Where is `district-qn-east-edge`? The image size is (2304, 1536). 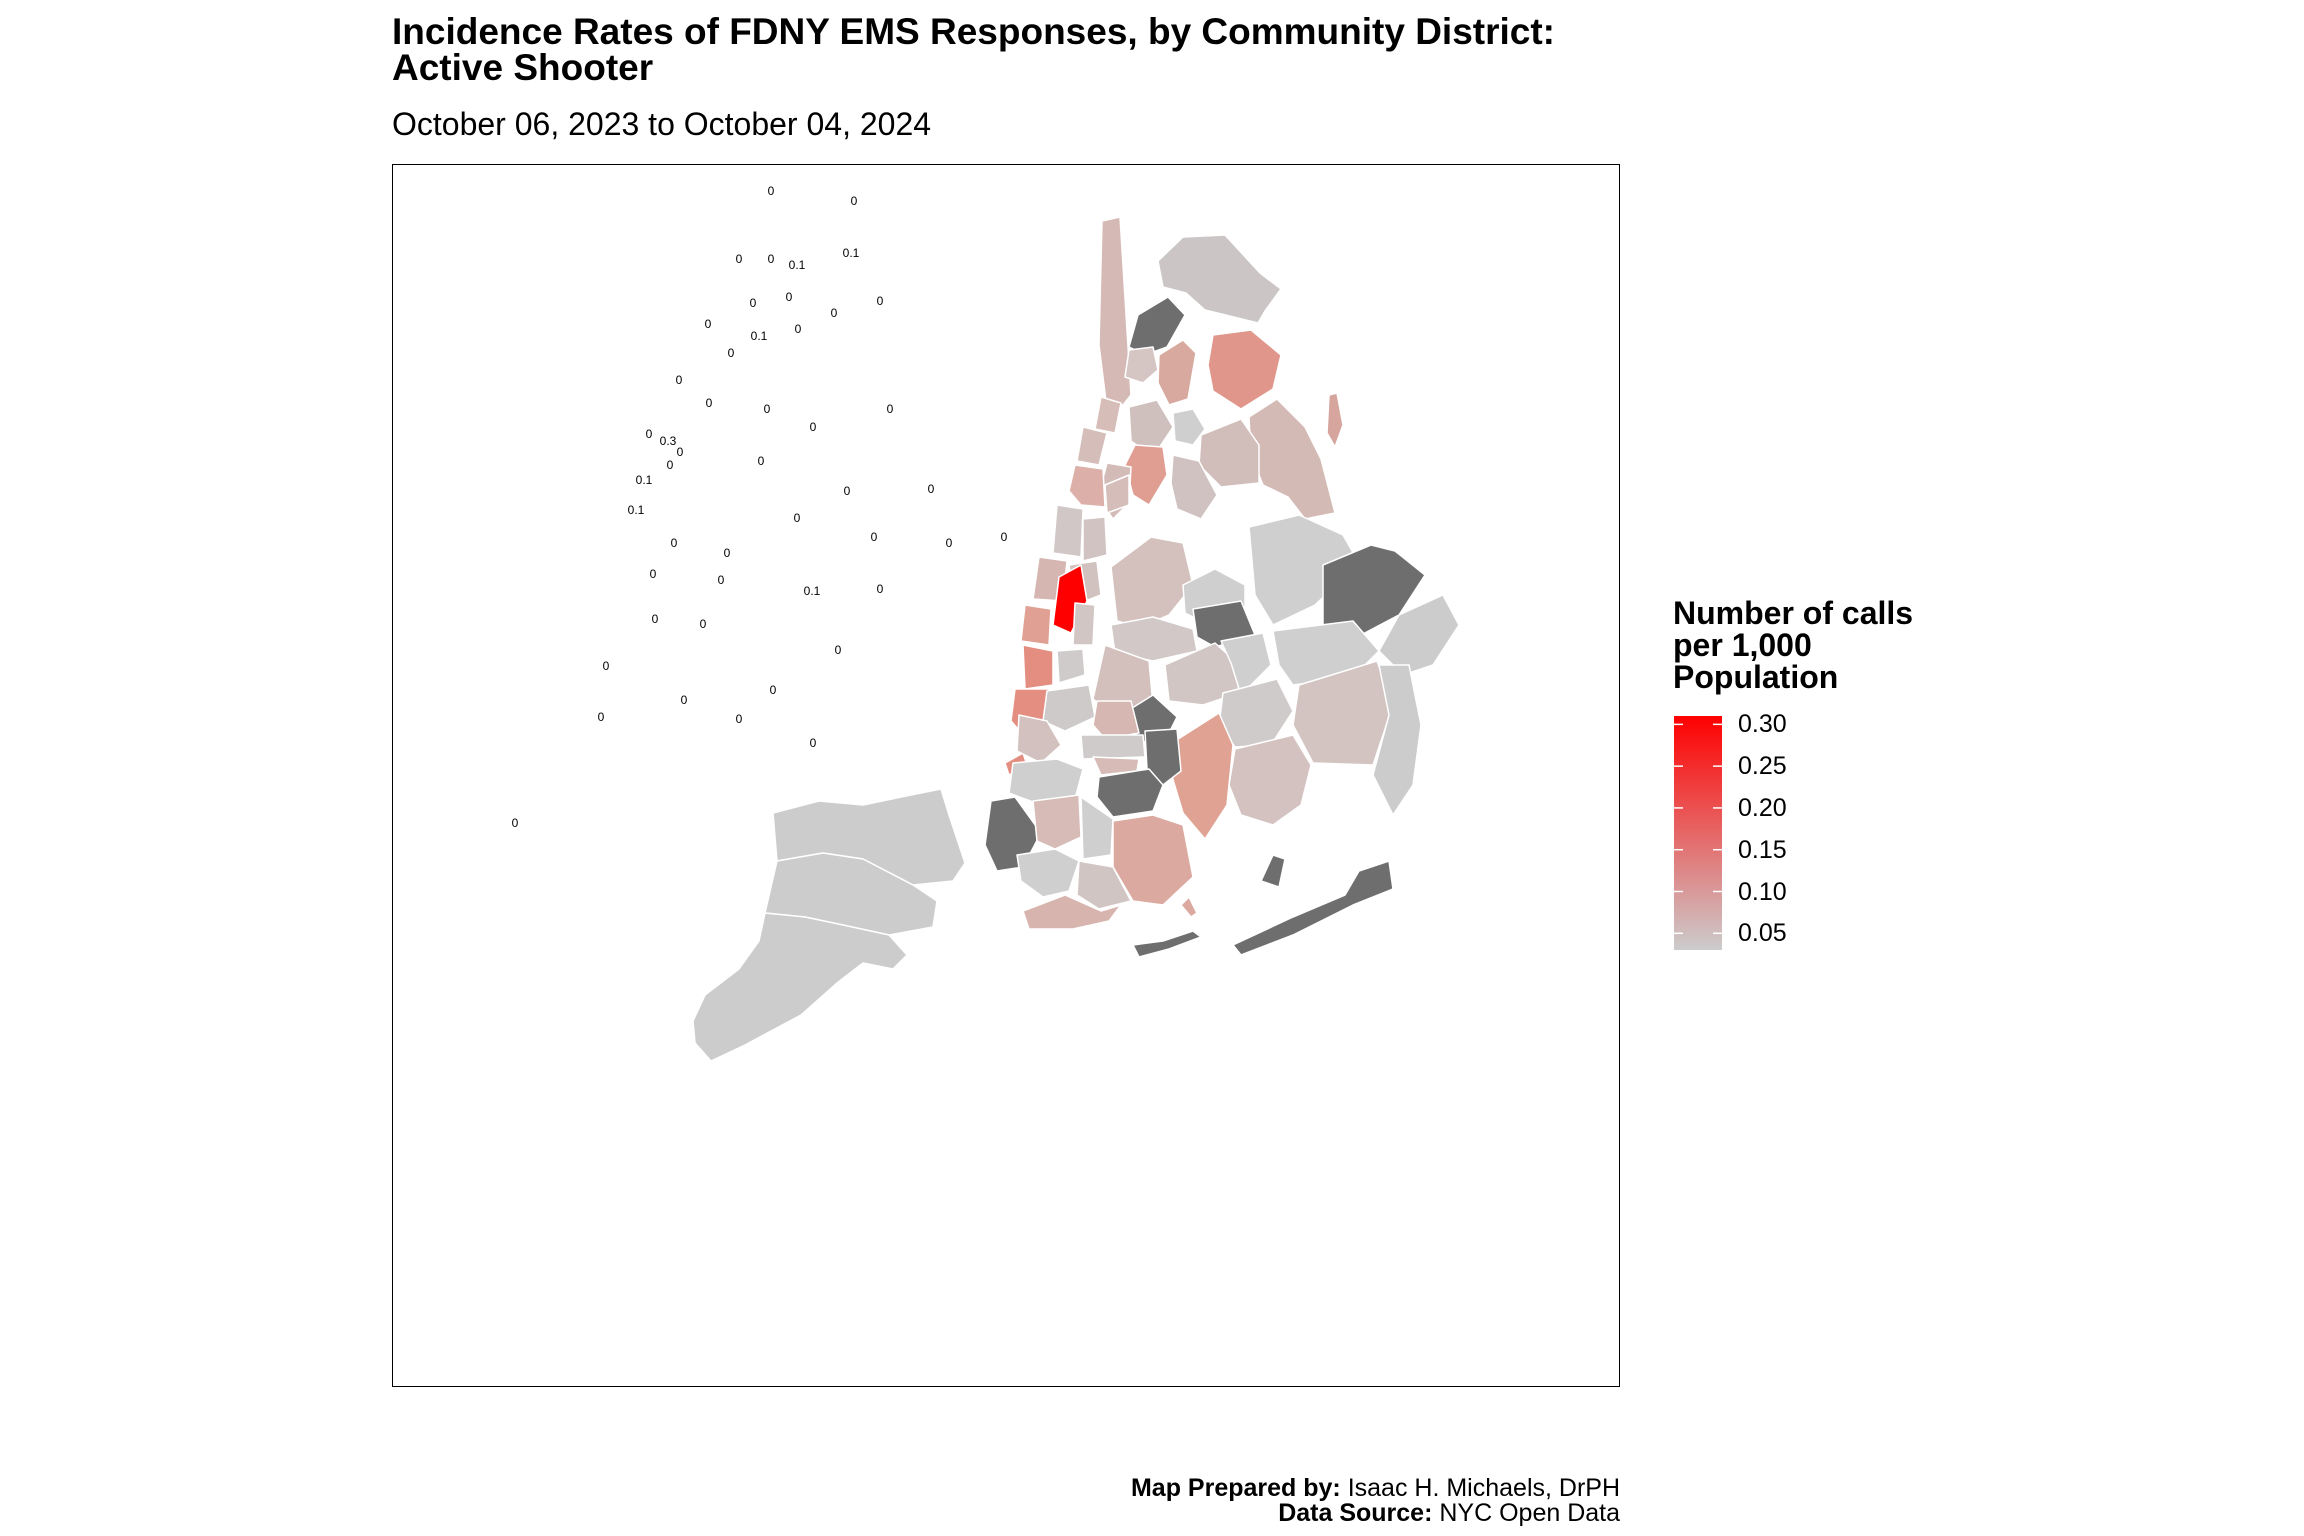 district-qn-east-edge is located at coordinates (1419, 635).